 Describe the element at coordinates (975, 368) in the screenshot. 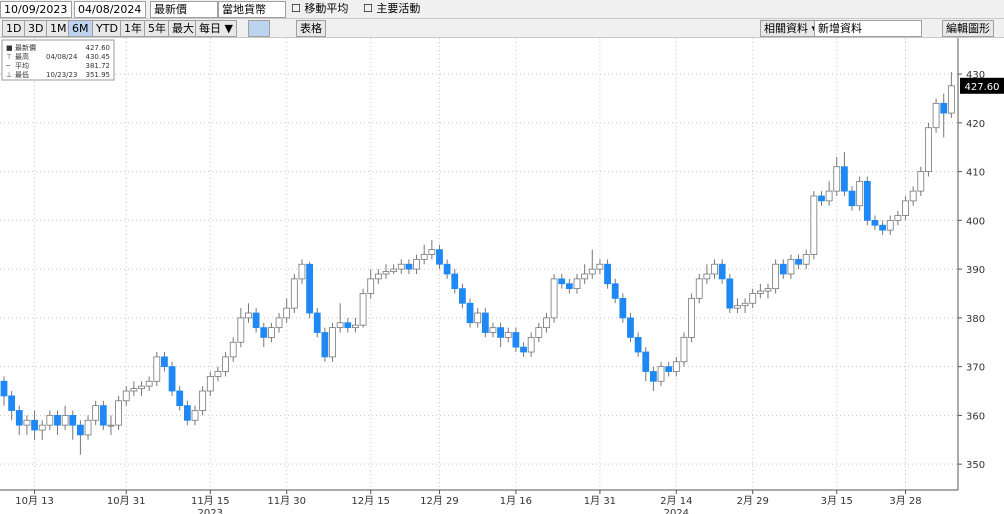

I see `y-tick-label: 370` at that location.